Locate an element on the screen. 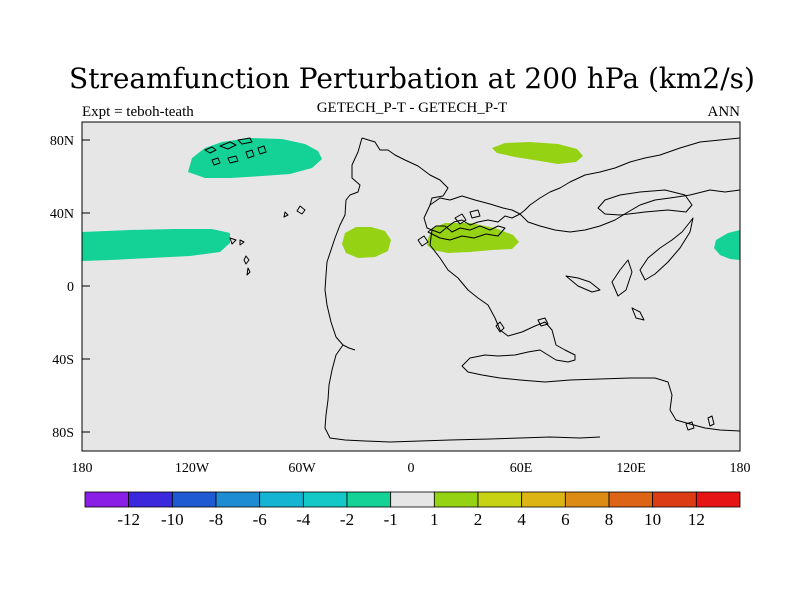 Image resolution: width=800 pixels, height=600 pixels. lat-tick-label: 80S is located at coordinates (63, 433).